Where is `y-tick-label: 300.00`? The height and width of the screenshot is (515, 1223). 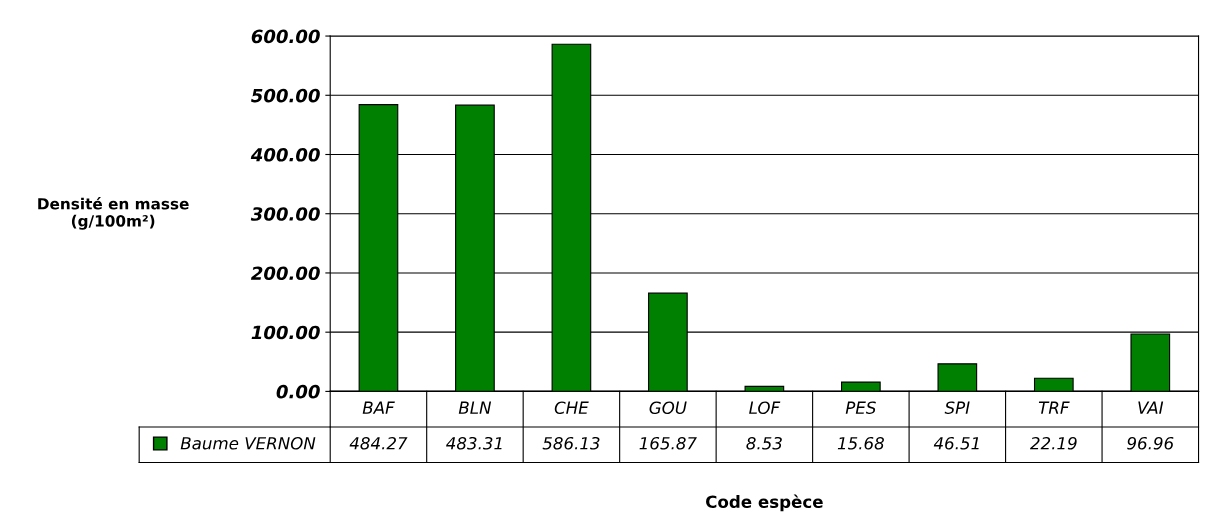
y-tick-label: 300.00 is located at coordinates (285, 214).